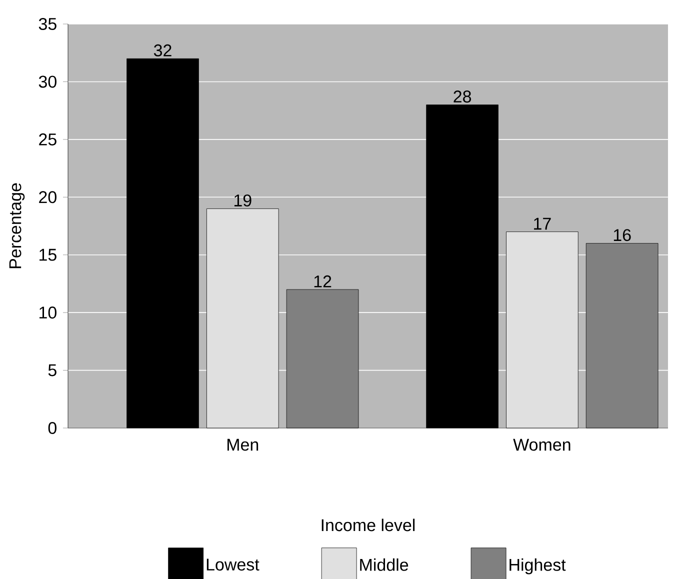 The height and width of the screenshot is (579, 682). I want to click on data-label: 16, so click(622, 235).